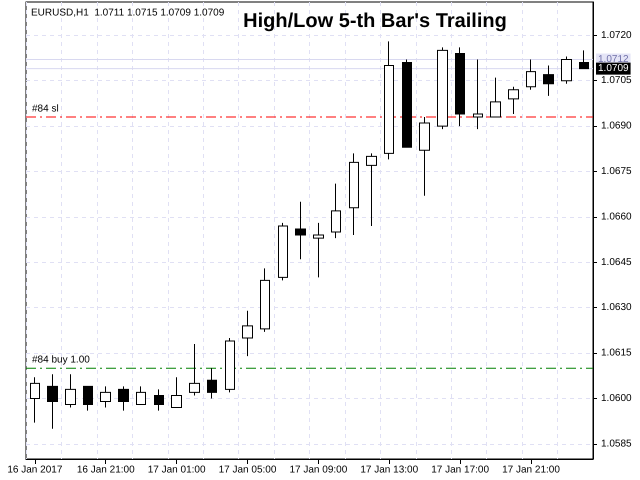  Describe the element at coordinates (616, 444) in the screenshot. I see `y-tick-label: 1.0585` at that location.